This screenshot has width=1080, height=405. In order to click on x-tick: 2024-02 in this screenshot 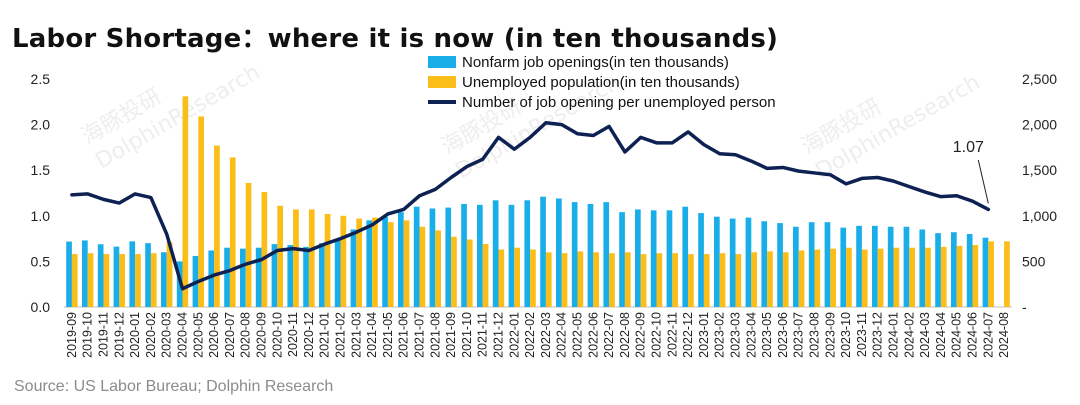, I will do `click(909, 335)`.